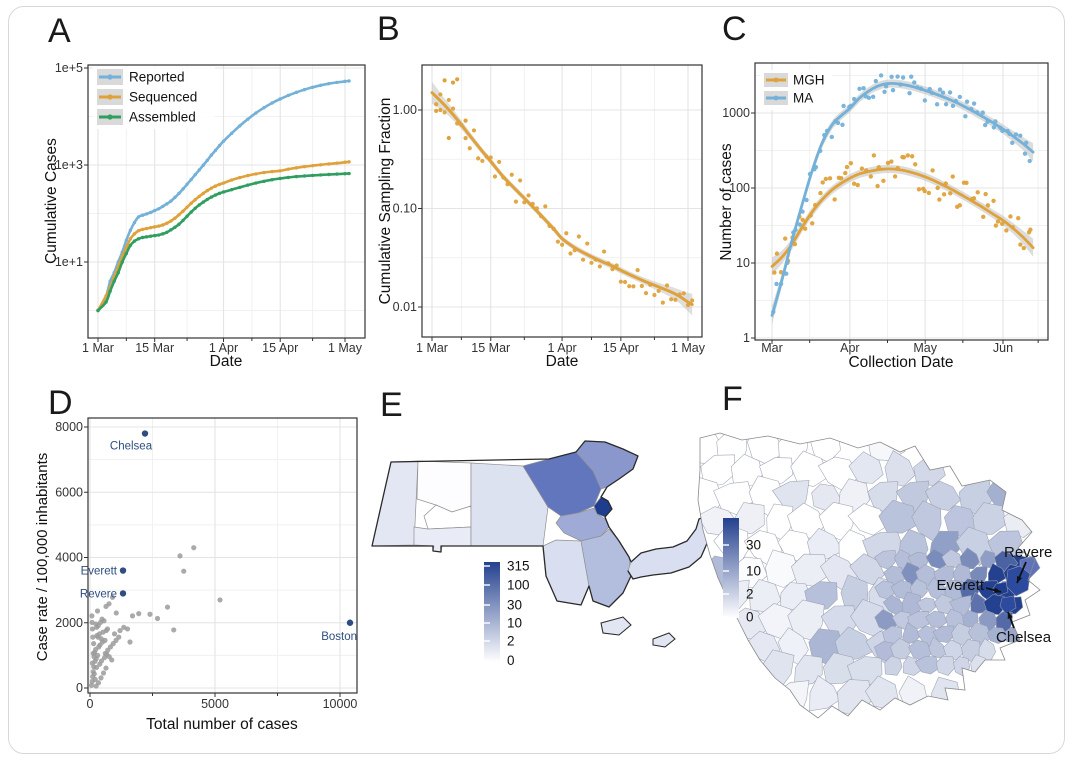  Describe the element at coordinates (562, 348) in the screenshot. I see `tick-label: 1 Apr` at that location.